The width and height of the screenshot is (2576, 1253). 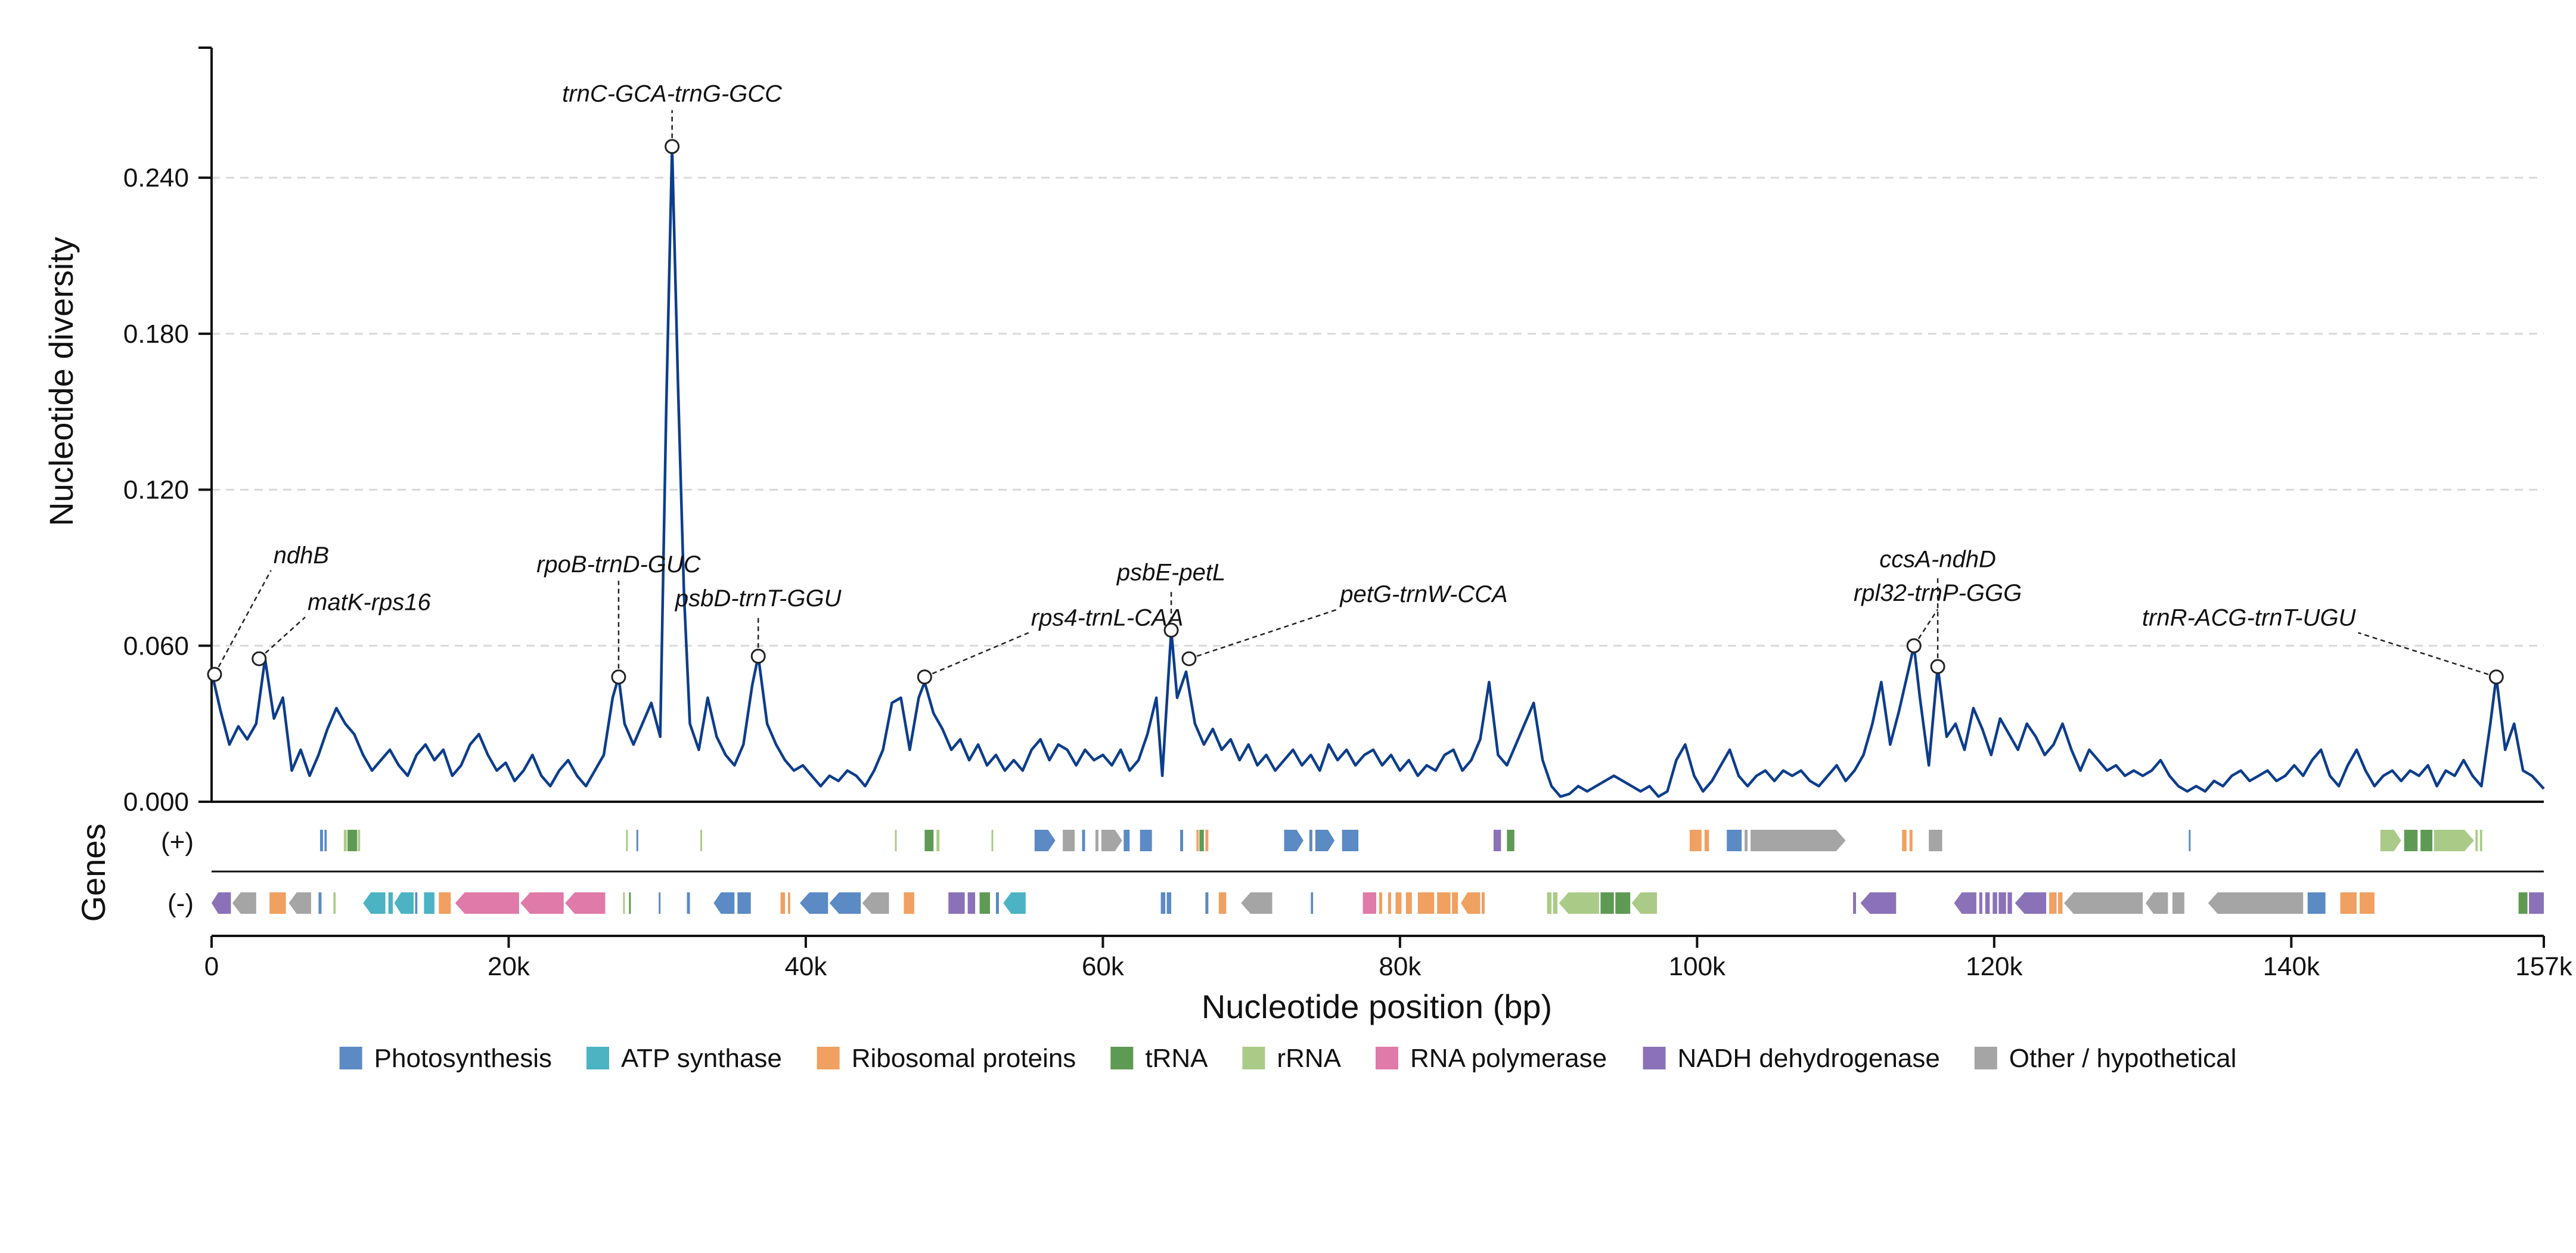 I want to click on legend-label-2: Ribosomal proteins, so click(x=964, y=1058).